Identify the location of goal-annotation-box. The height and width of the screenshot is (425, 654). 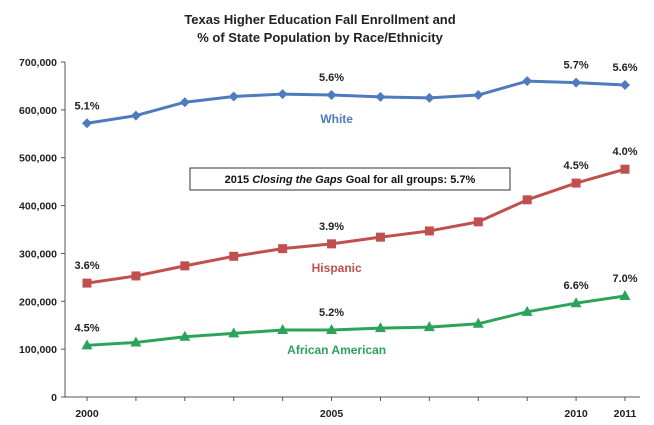
(350, 179).